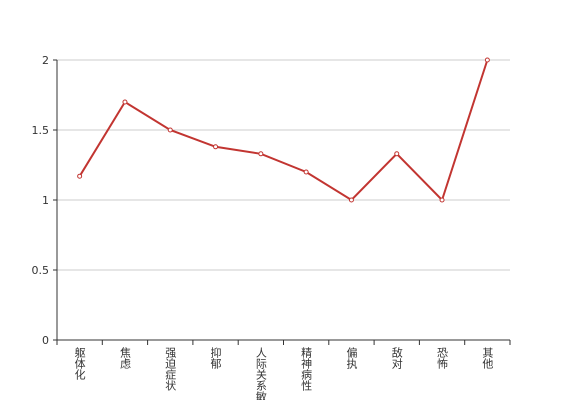  I want to click on y-tick-label: 0, so click(45, 340).